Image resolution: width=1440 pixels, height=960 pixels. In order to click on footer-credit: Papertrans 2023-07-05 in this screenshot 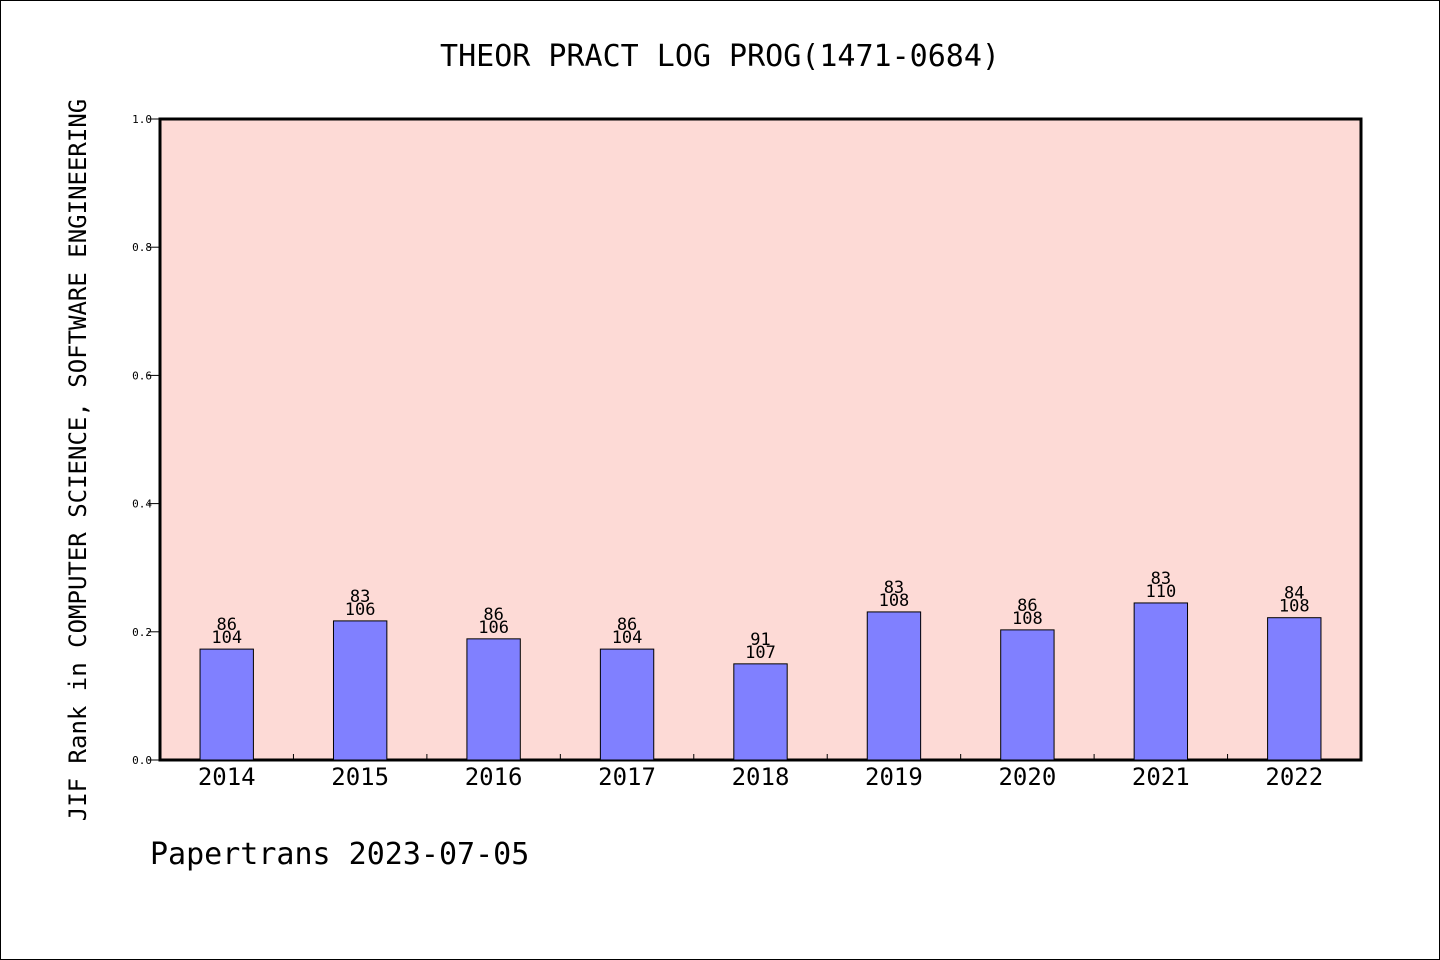, I will do `click(339, 854)`.